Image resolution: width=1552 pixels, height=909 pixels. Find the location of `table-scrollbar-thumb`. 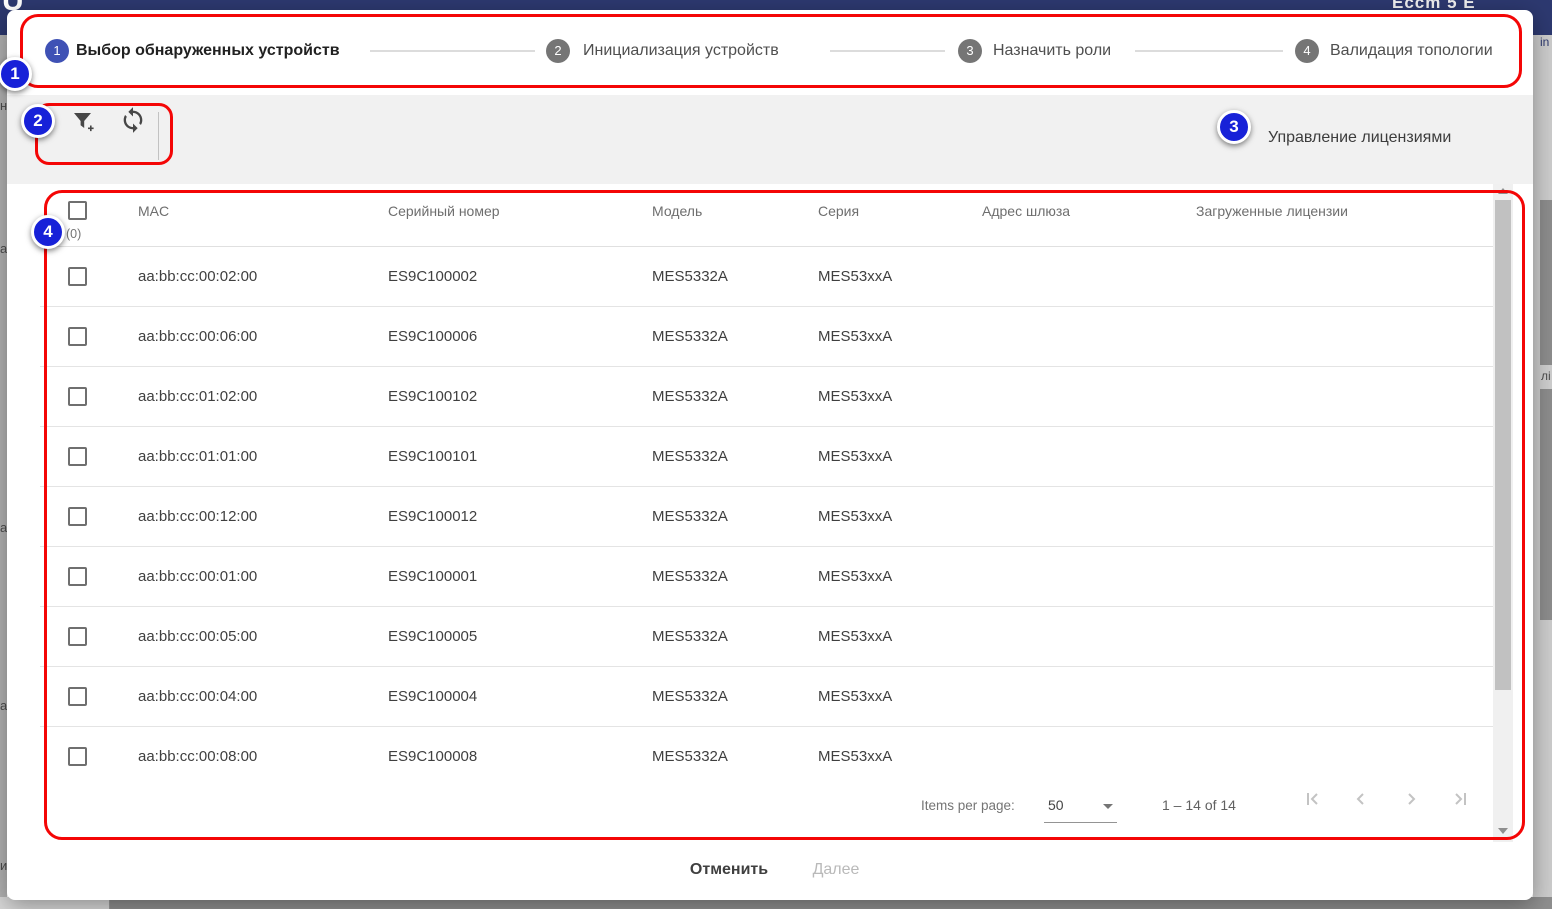

table-scrollbar-thumb is located at coordinates (1503, 445).